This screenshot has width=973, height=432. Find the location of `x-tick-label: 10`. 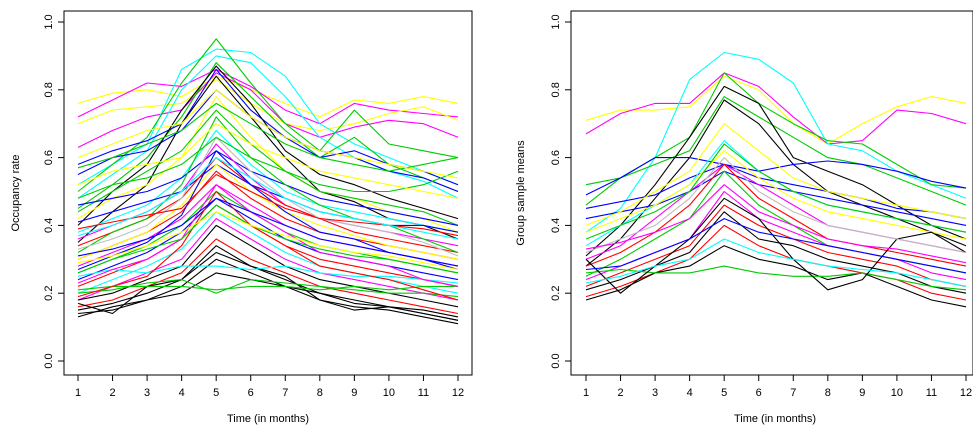

x-tick-label: 10 is located at coordinates (897, 393).